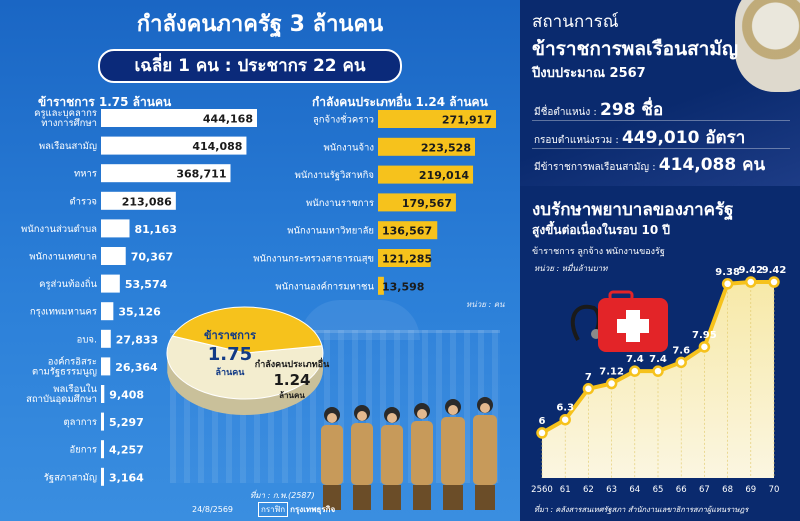 The image size is (800, 521). I want to click on gov-value-label: 27,833, so click(137, 339).